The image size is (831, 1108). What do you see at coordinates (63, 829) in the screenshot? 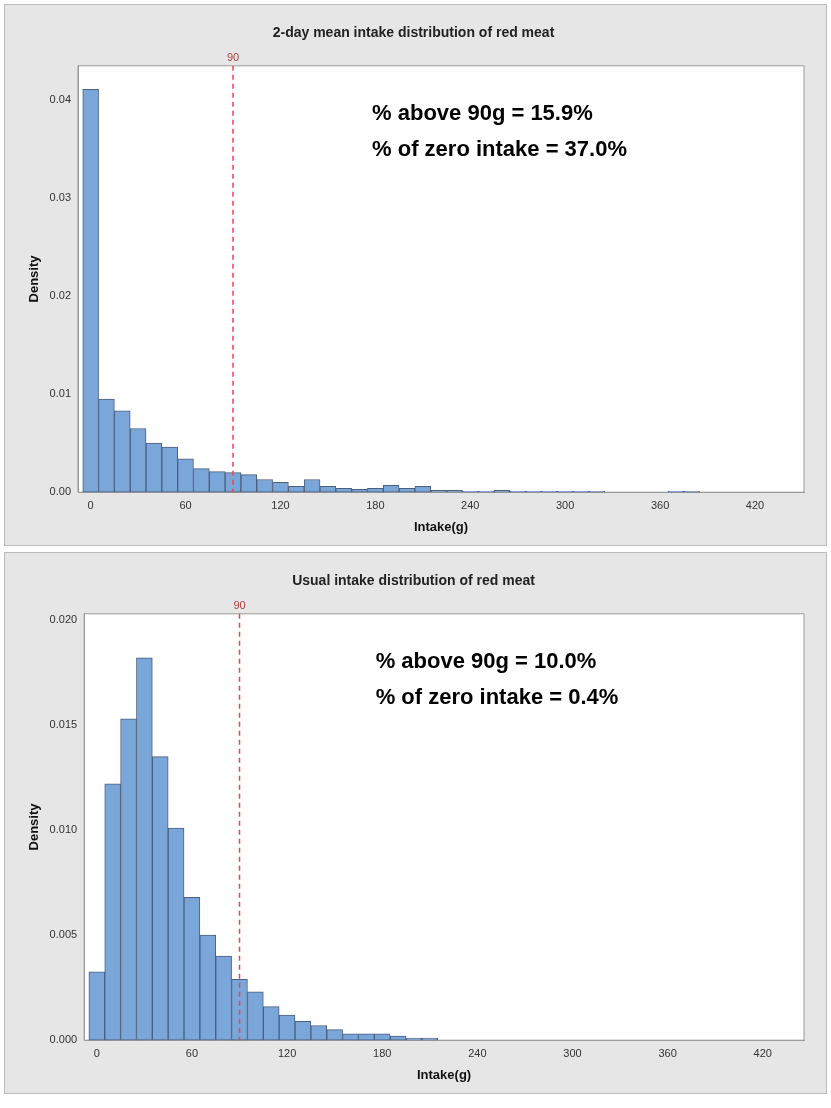
I see `y-tick-label: 0.010` at bounding box center [63, 829].